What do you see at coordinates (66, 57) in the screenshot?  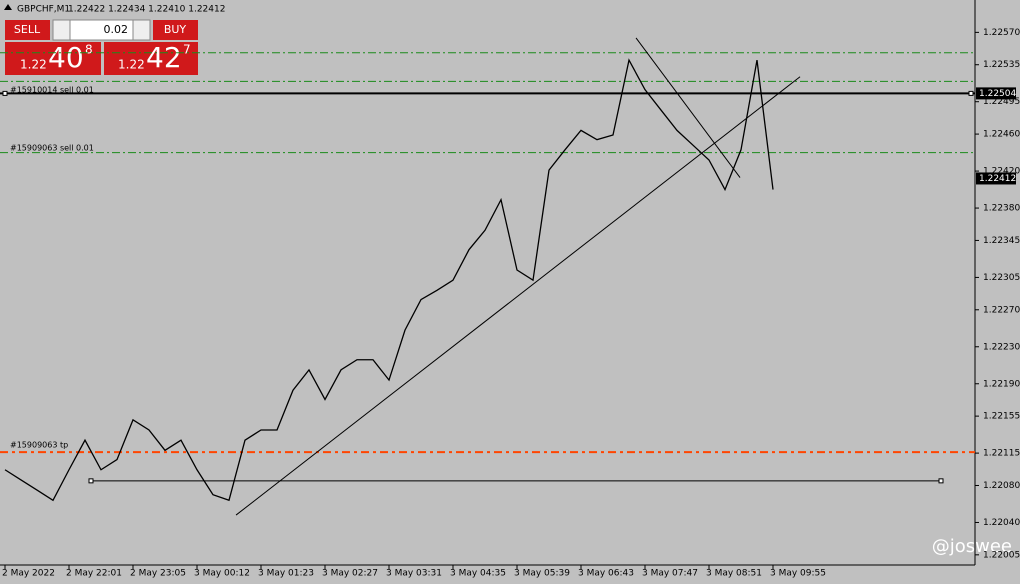 I see `bid-main: 40` at bounding box center [66, 57].